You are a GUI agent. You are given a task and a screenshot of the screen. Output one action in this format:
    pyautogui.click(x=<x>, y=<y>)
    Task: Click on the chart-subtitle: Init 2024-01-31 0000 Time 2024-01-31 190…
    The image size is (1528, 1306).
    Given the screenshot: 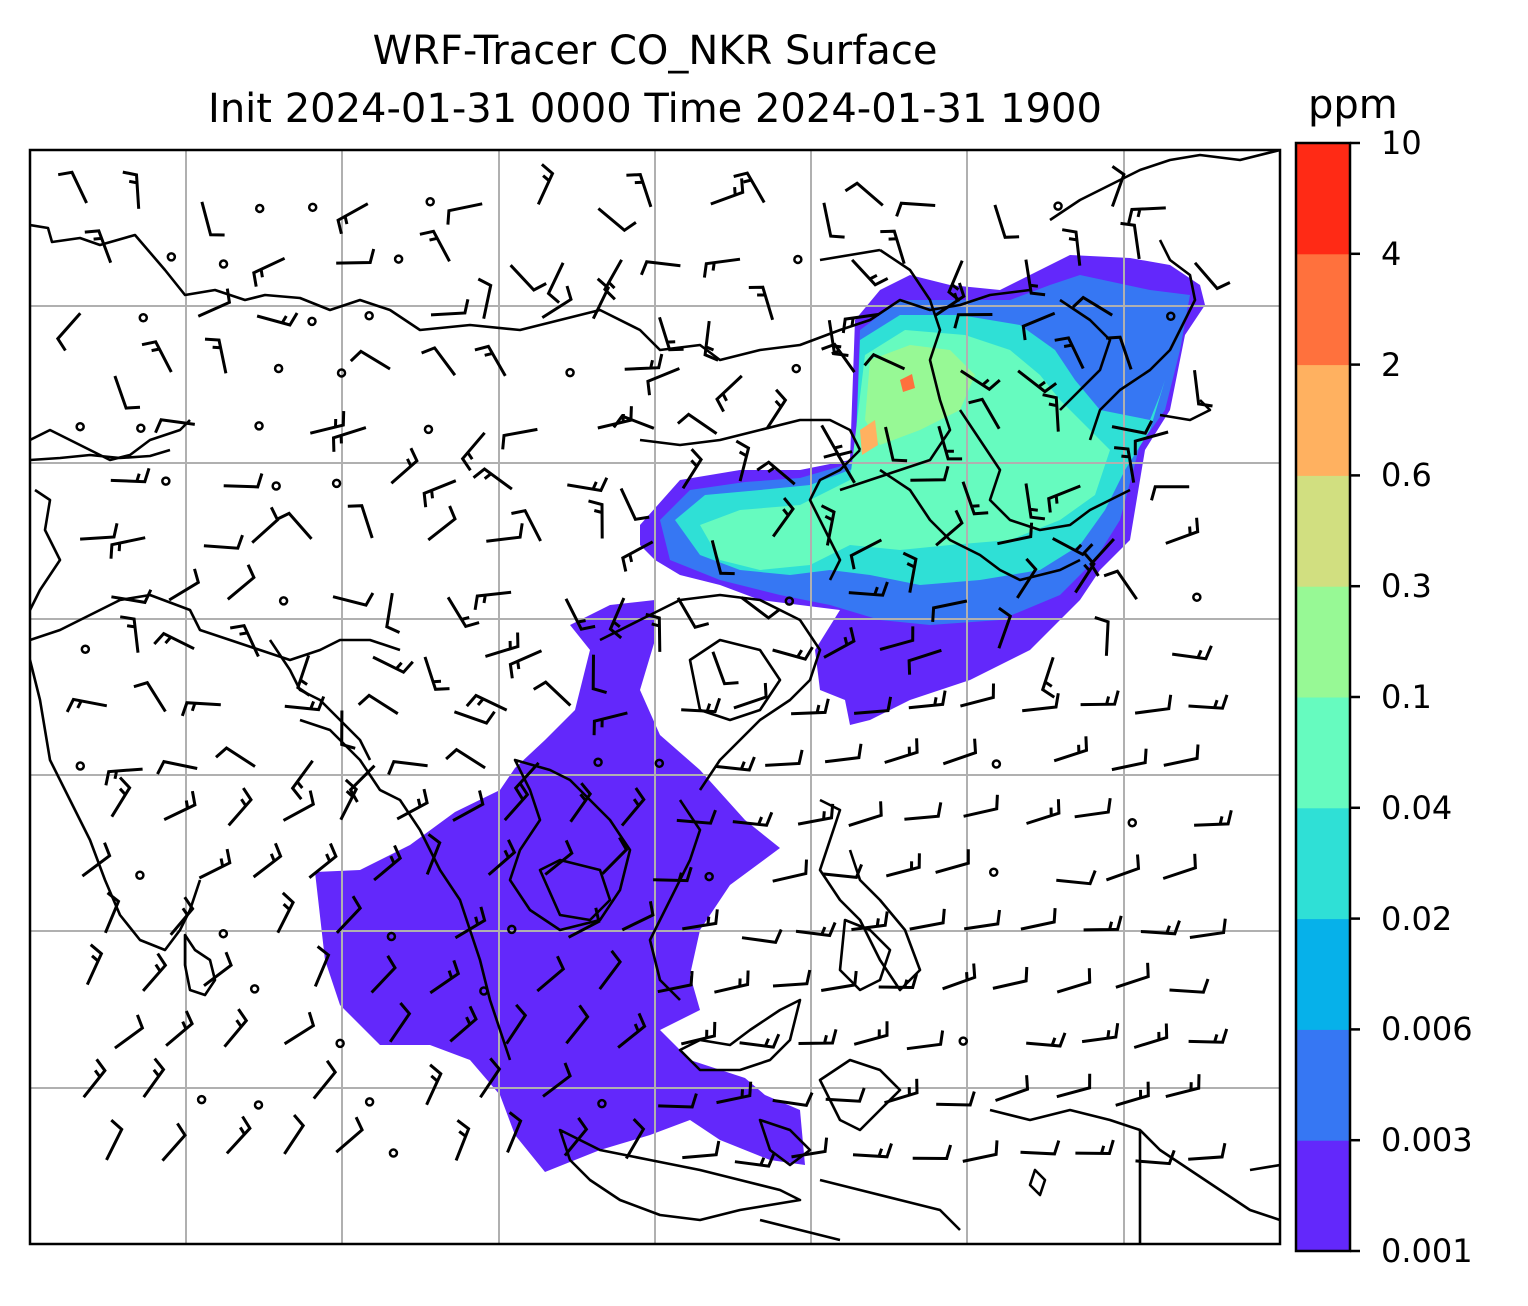 What is the action you would take?
    pyautogui.click(x=655, y=109)
    